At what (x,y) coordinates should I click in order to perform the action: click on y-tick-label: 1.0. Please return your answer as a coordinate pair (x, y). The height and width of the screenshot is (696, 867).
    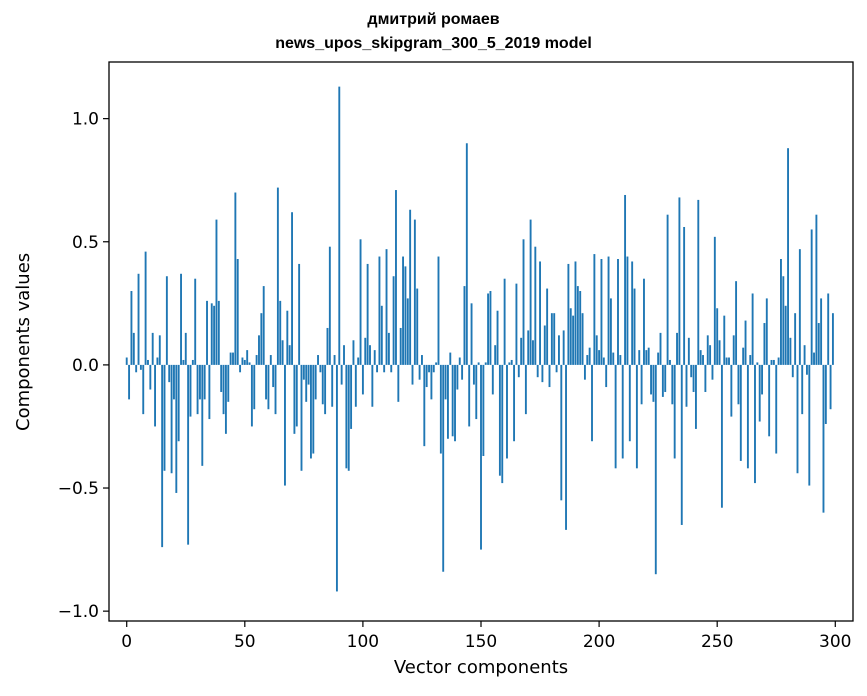
    Looking at the image, I should click on (85, 120).